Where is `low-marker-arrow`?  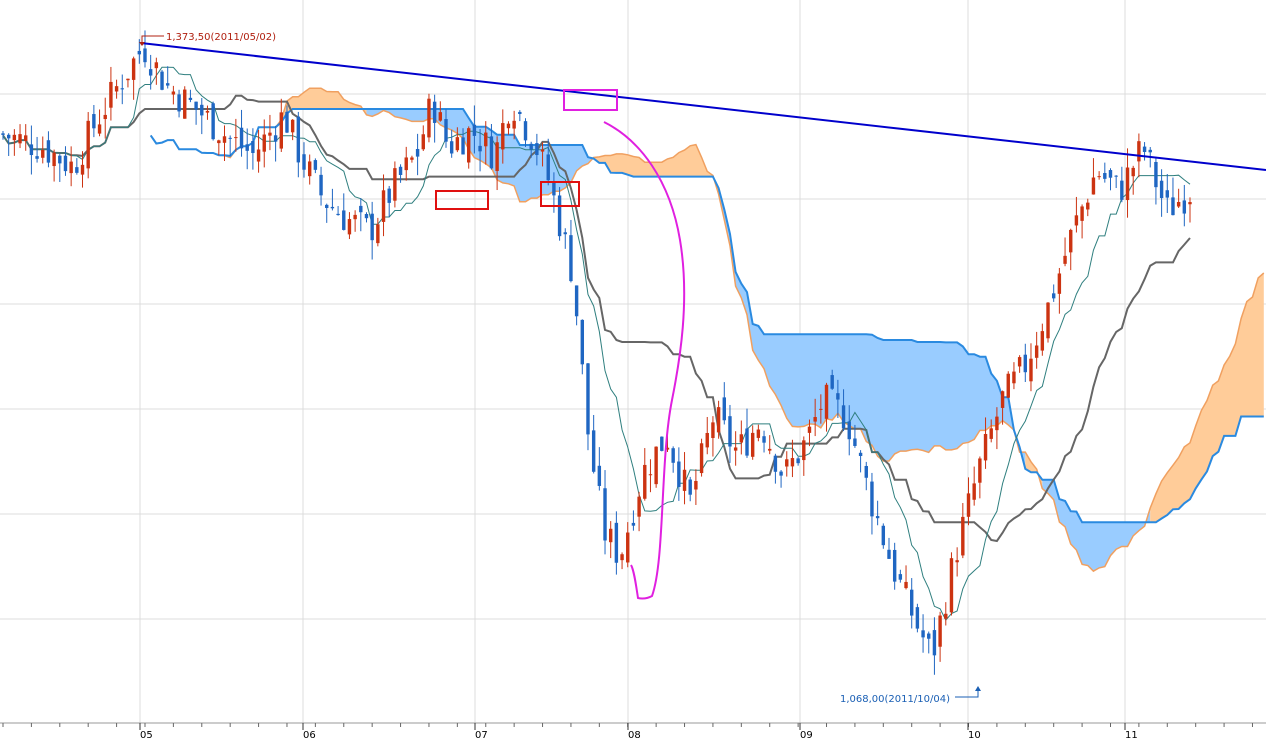
low-marker-arrow is located at coordinates (978, 688).